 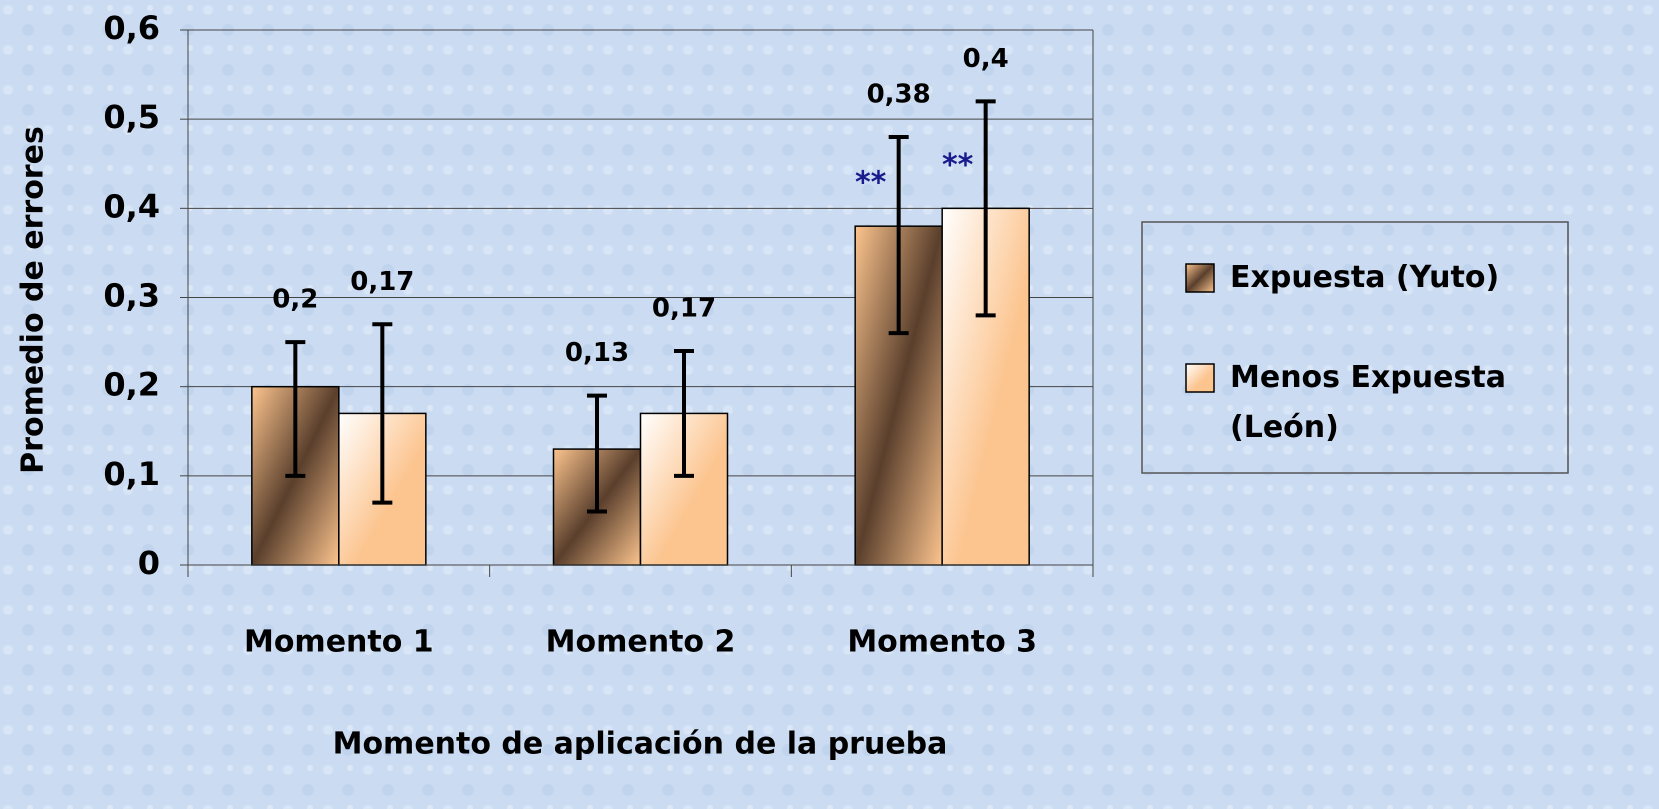 What do you see at coordinates (986, 59) in the screenshot?
I see `data-label: 0,4` at bounding box center [986, 59].